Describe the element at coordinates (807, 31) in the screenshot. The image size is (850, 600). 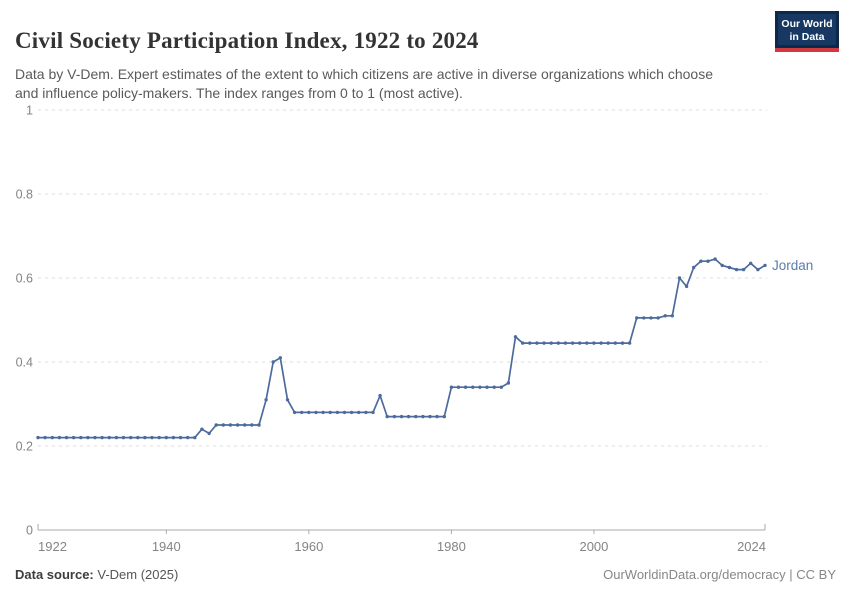
I see `owid-logo: Our World in Data` at that location.